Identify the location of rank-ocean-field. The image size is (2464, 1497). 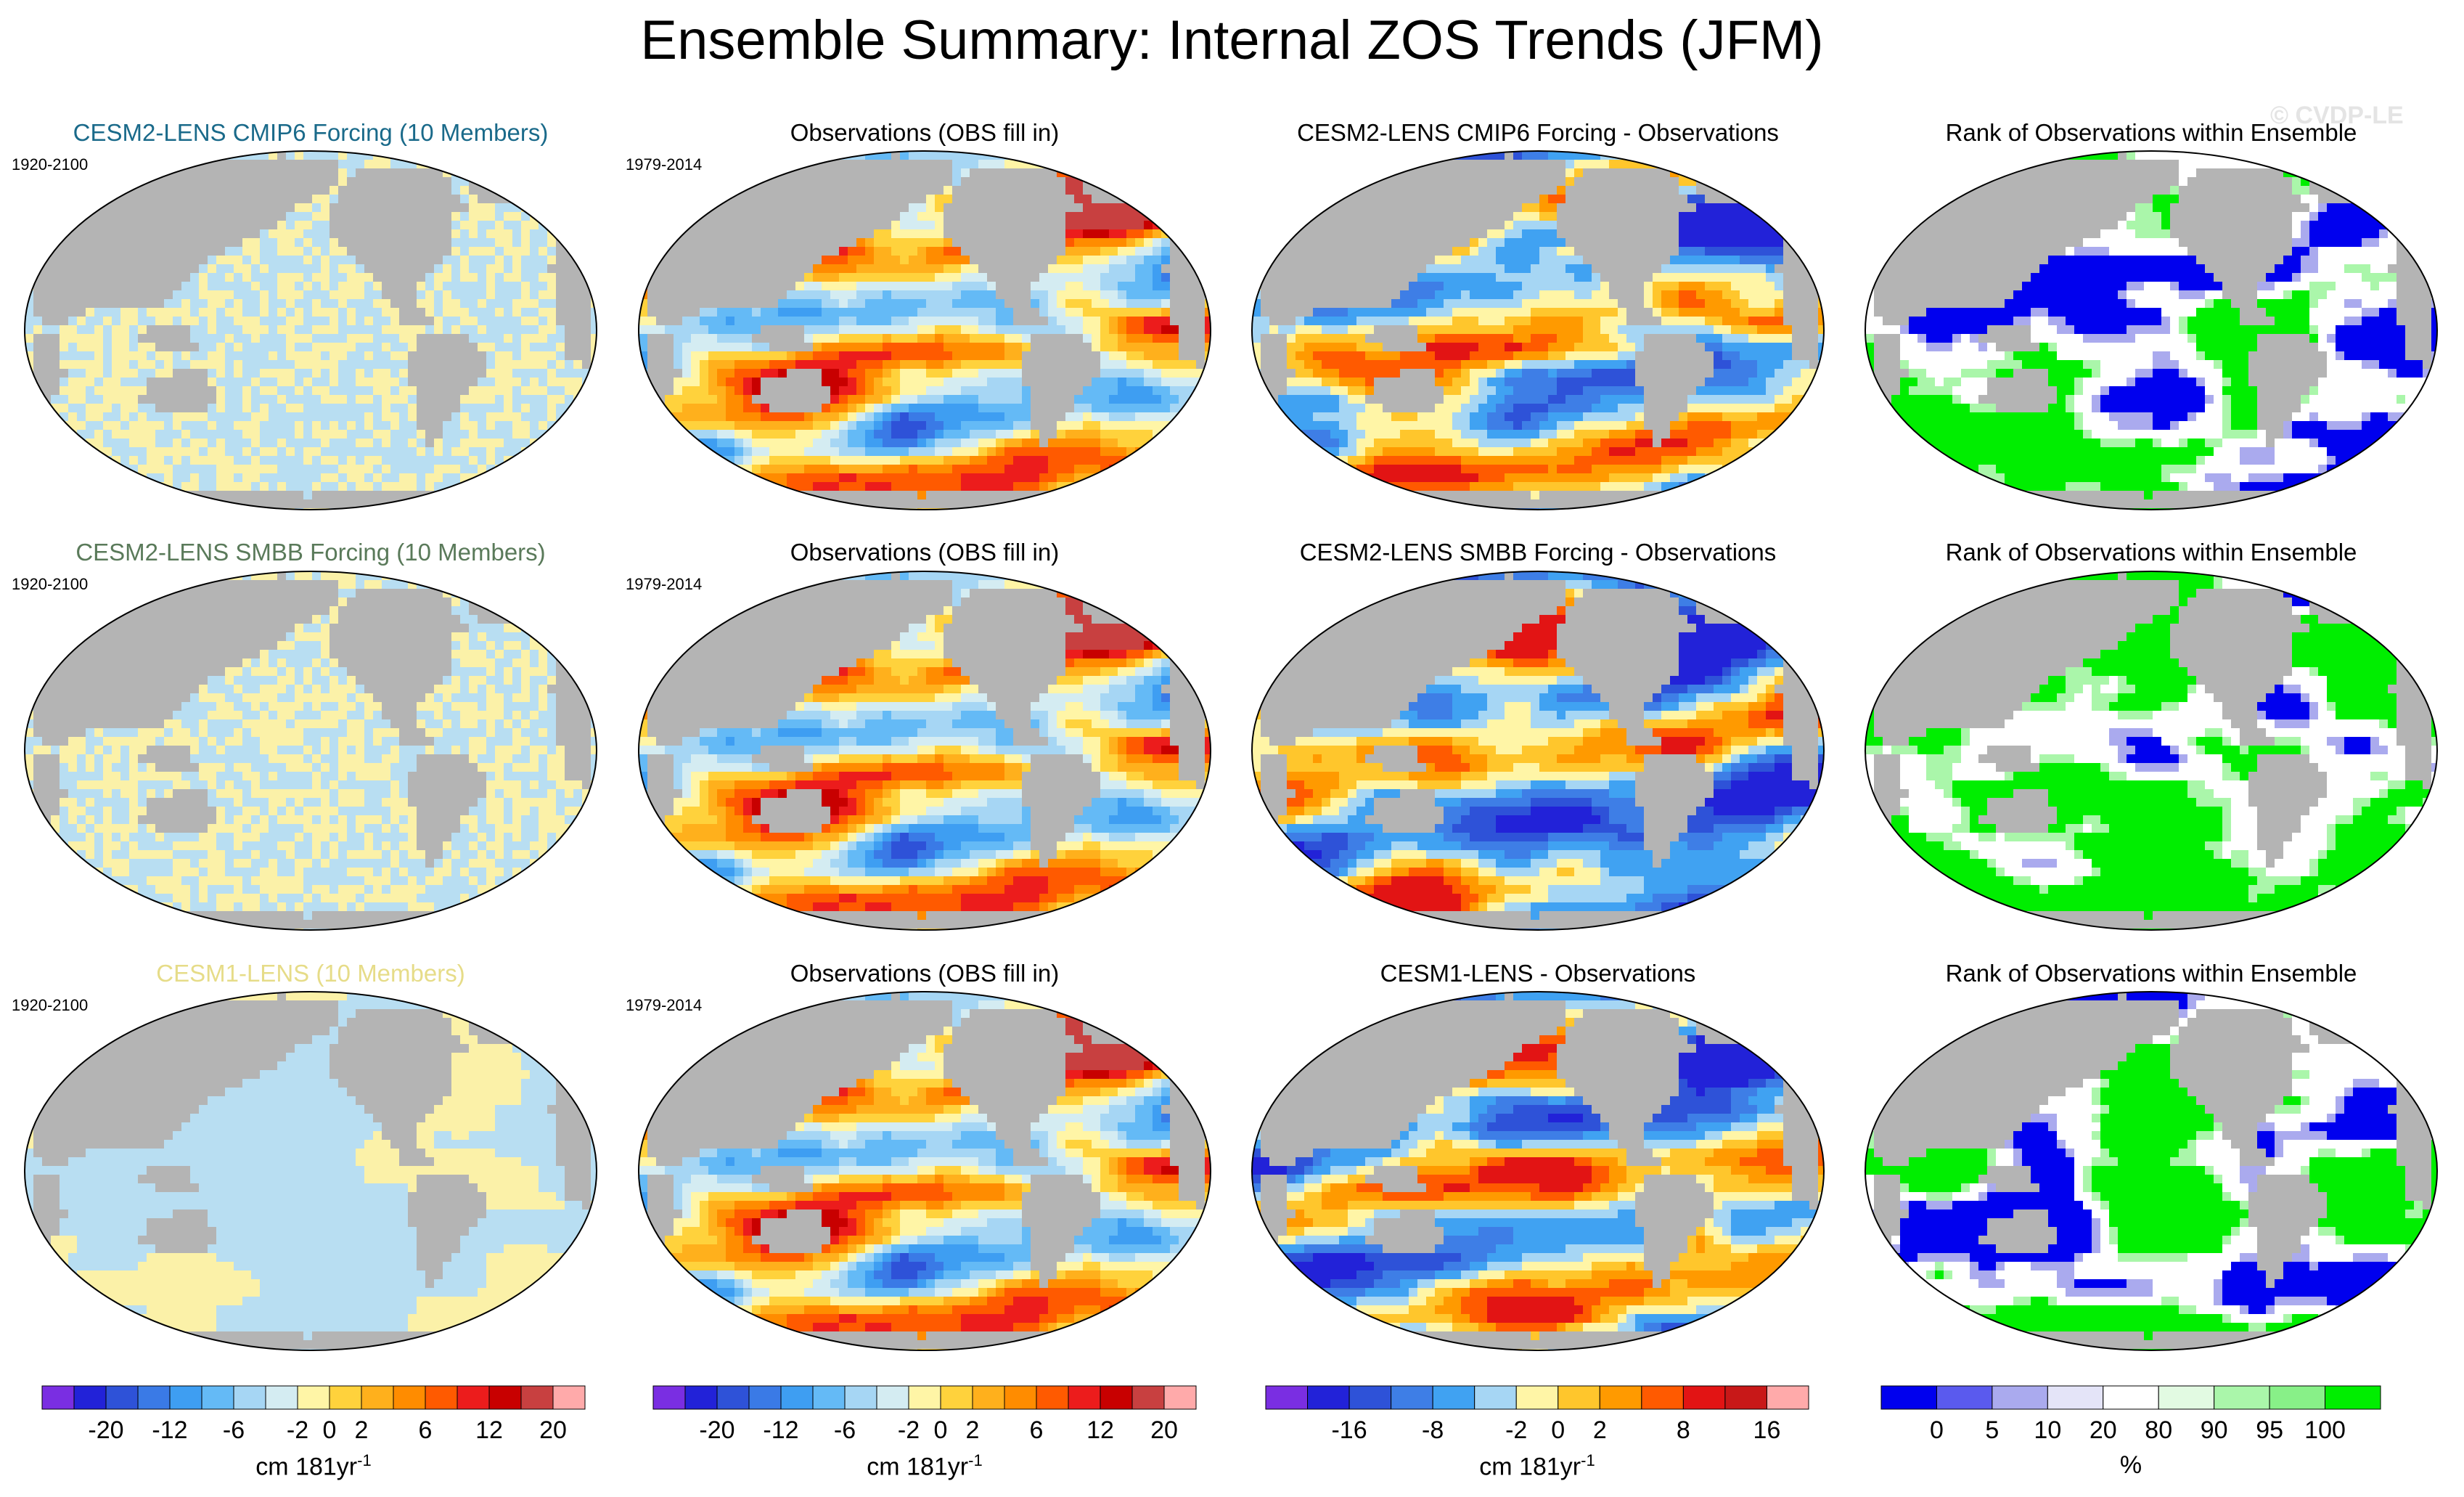
(2151, 330).